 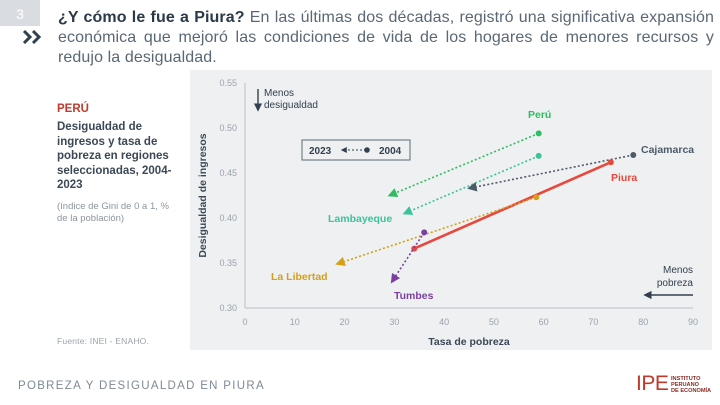 I want to click on legend-from-year: 2023, so click(x=320, y=151).